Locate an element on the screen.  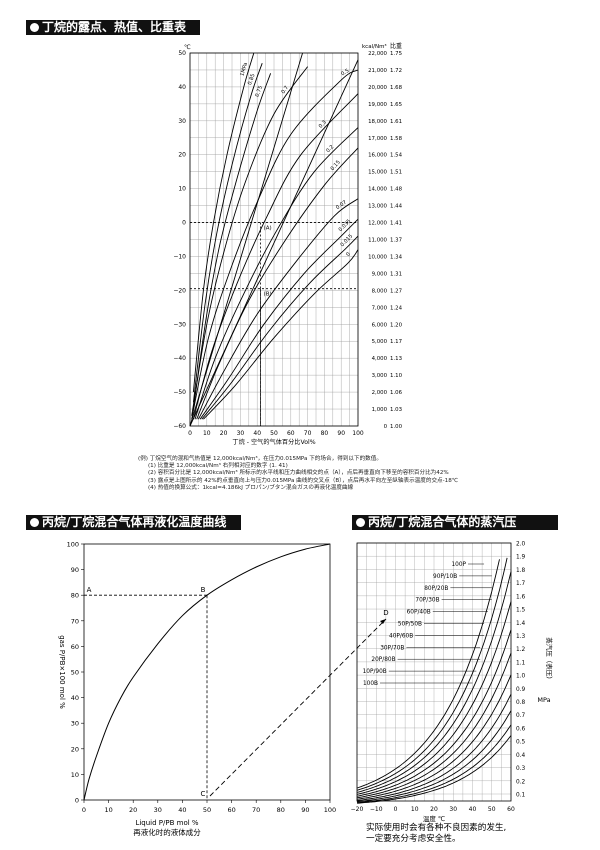
right-axis-kcal-label: 21,000 is located at coordinates (377, 71).